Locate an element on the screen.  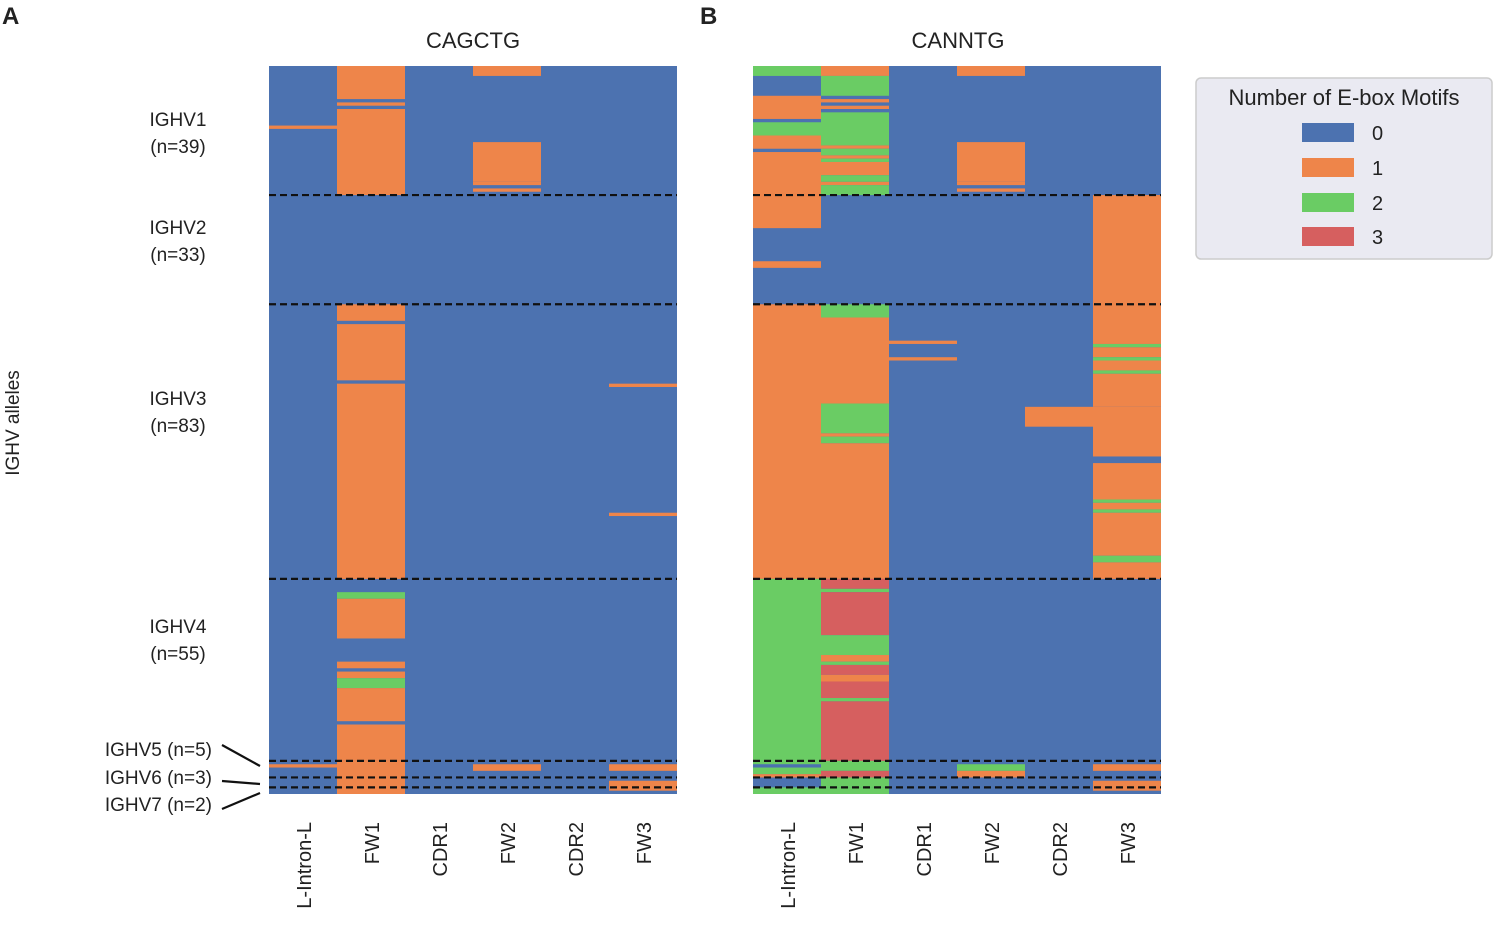
panel-letter-a: A is located at coordinates (10, 16).